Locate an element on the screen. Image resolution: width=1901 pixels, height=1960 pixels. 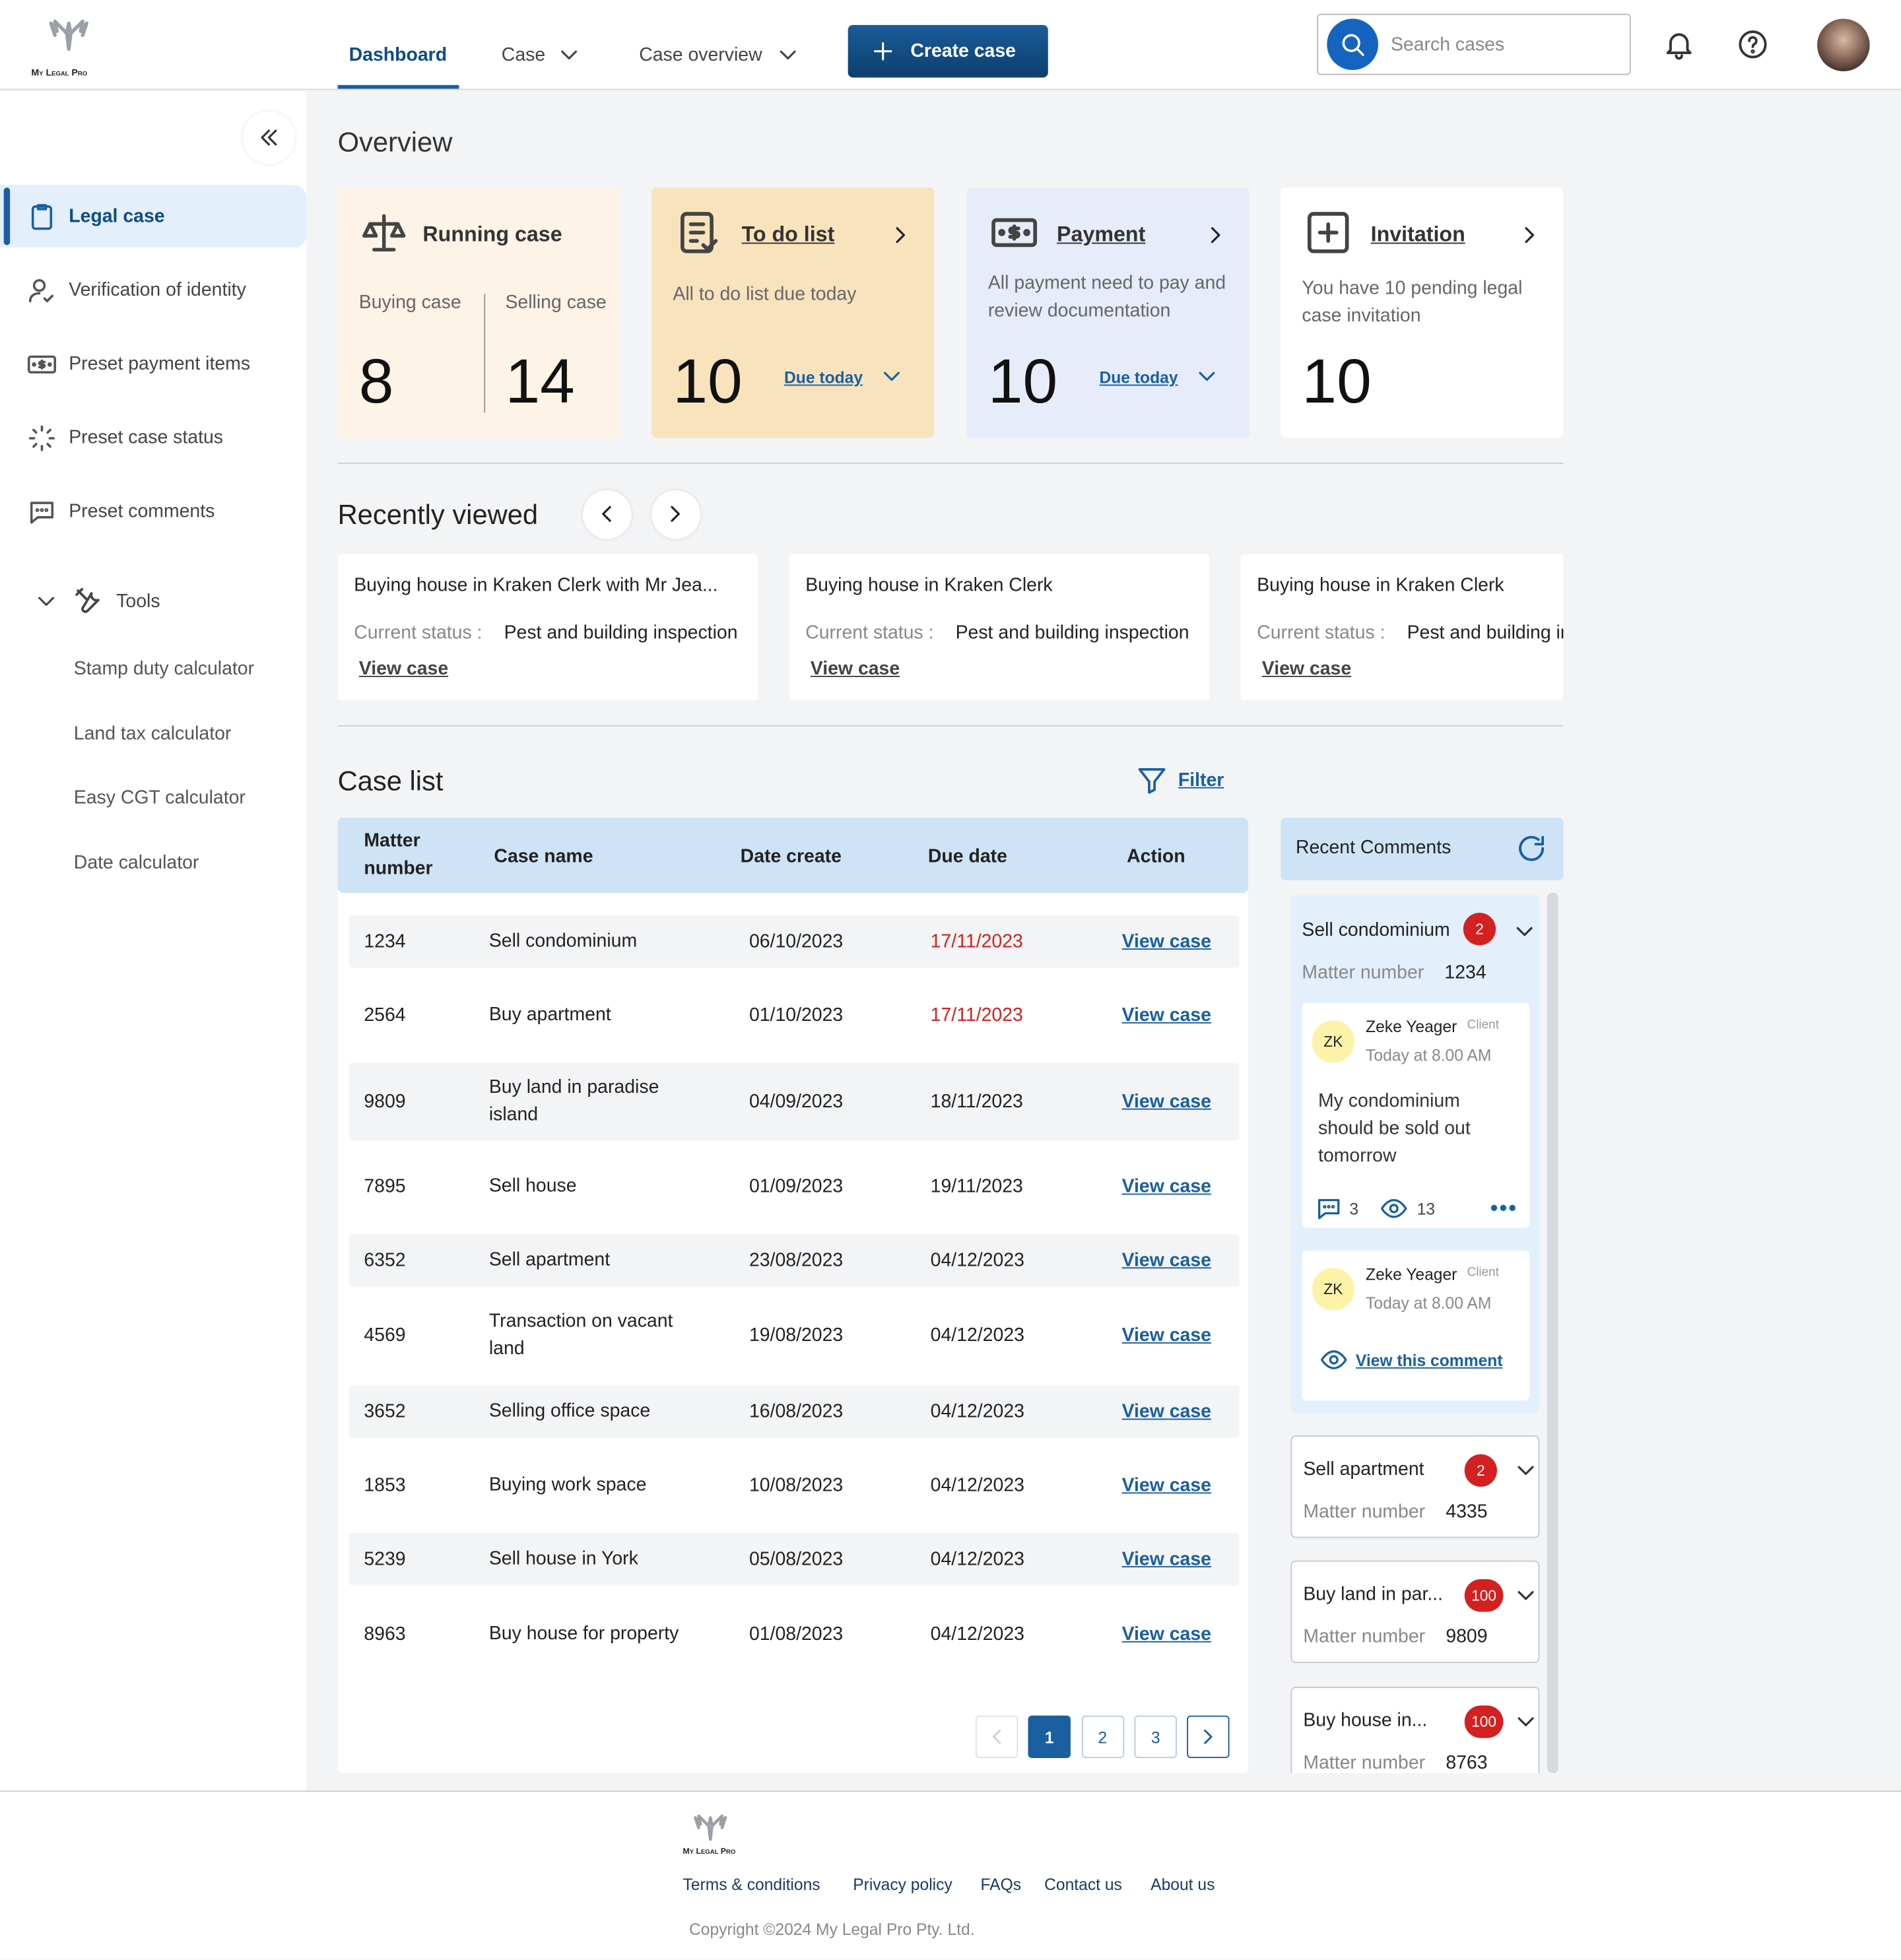
search-box: Search cases is located at coordinates (1474, 44).